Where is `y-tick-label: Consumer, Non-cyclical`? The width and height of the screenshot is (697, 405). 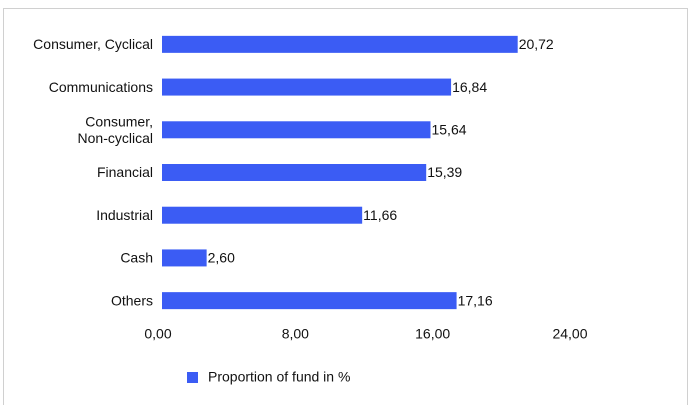 y-tick-label: Consumer, Non-cyclical is located at coordinates (115, 129).